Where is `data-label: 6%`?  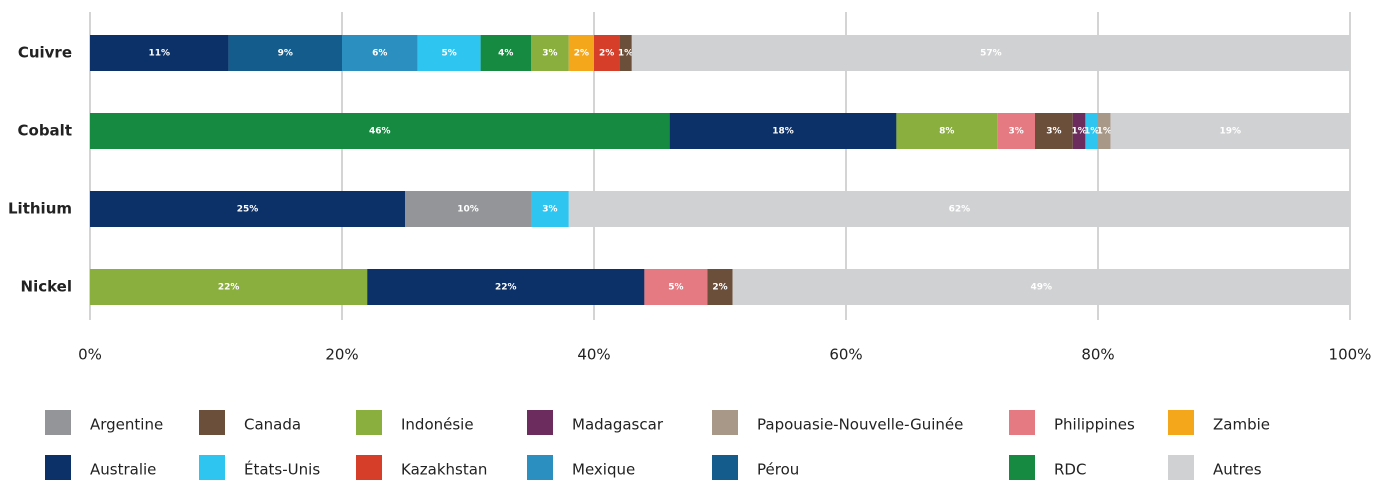 data-label: 6% is located at coordinates (379, 54).